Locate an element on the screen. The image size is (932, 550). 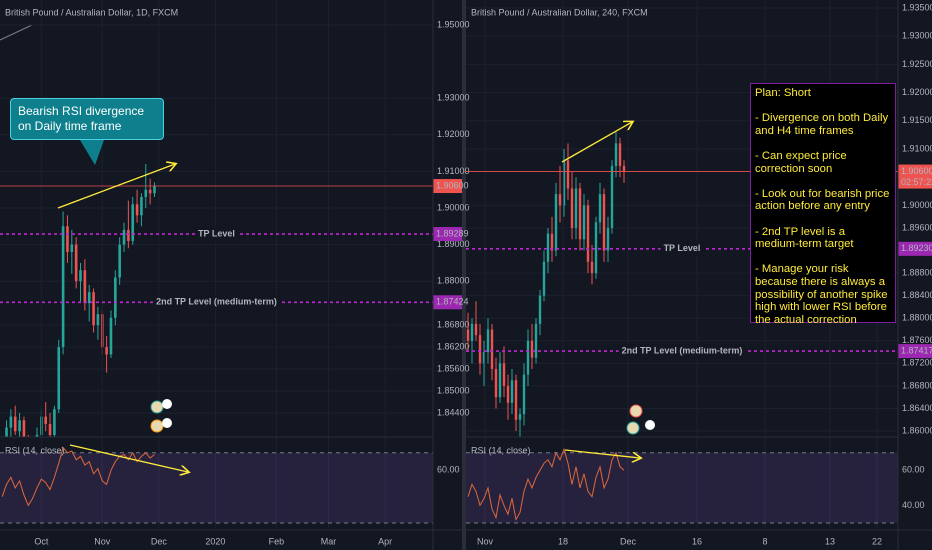
y-tick-label: 1.84400 is located at coordinates (453, 412).